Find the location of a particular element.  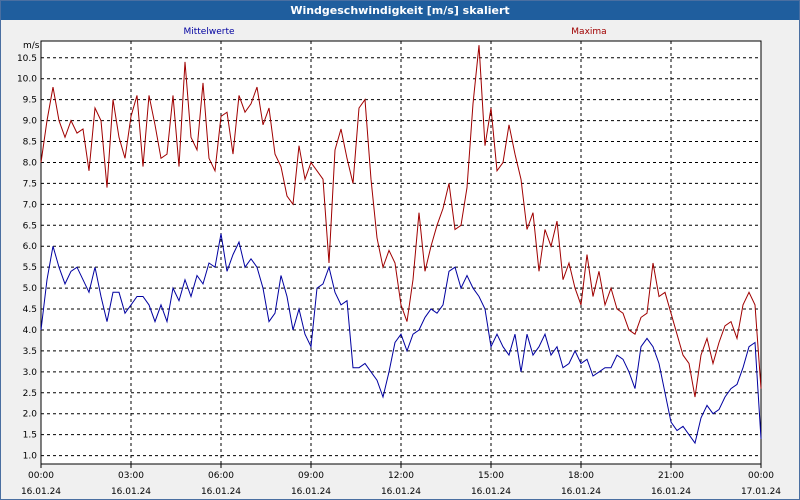

x-tick-time: 03:00 is located at coordinates (131, 476).